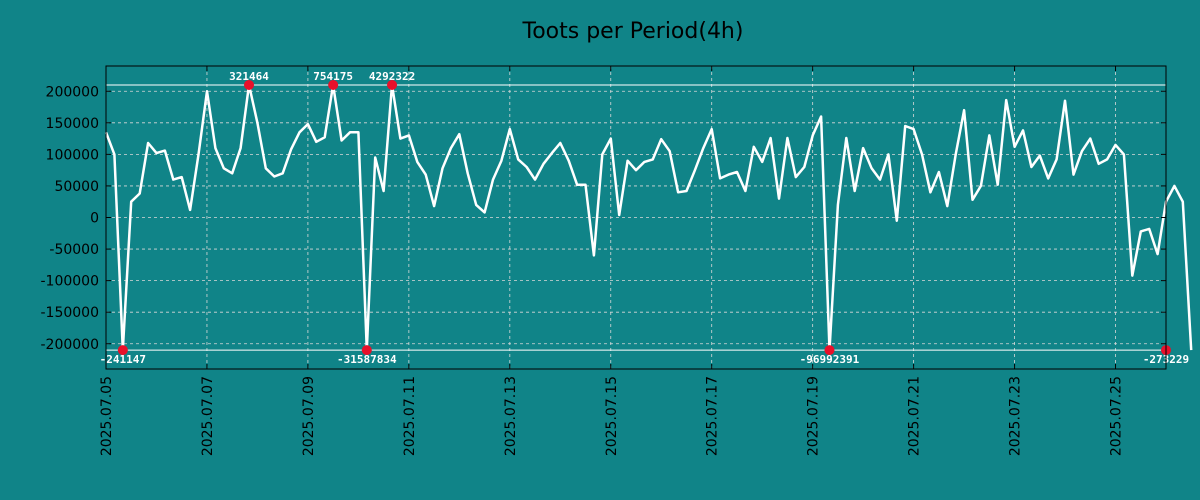 The image size is (1200, 500). Describe the element at coordinates (309, 416) in the screenshot. I see `x-tick-label: 2025.07.09` at that location.